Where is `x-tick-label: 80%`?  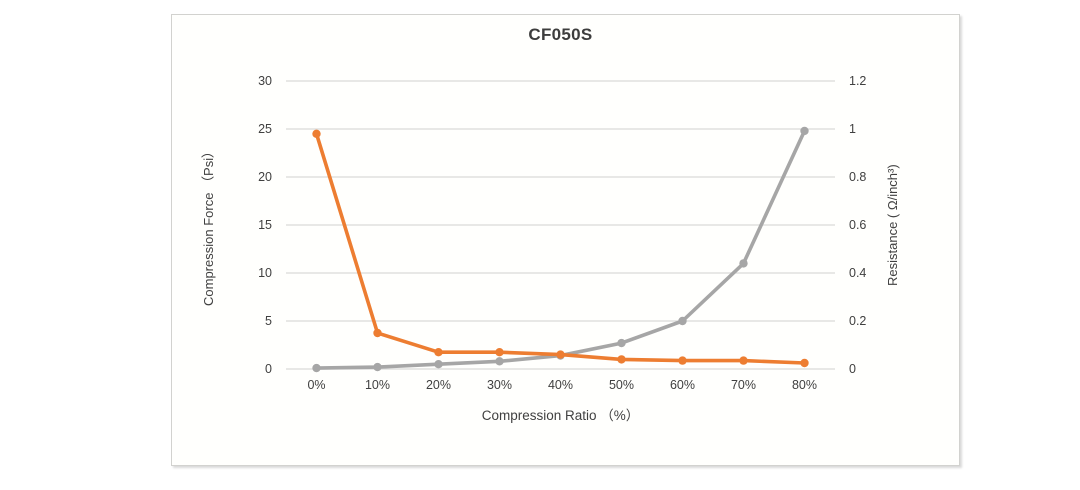
x-tick-label: 80% is located at coordinates (804, 385).